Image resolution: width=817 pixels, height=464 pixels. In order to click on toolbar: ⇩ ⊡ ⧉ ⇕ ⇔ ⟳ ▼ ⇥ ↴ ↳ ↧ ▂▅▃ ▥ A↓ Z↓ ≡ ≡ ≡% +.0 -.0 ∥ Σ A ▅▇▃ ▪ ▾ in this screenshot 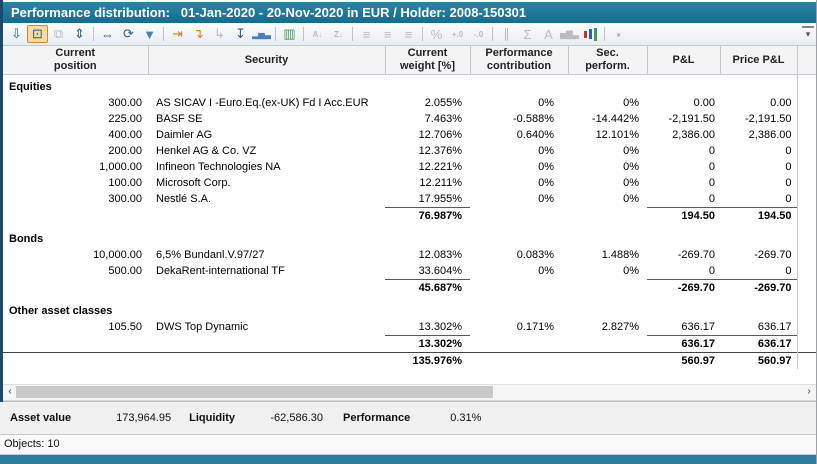, I will do `click(409, 34)`.